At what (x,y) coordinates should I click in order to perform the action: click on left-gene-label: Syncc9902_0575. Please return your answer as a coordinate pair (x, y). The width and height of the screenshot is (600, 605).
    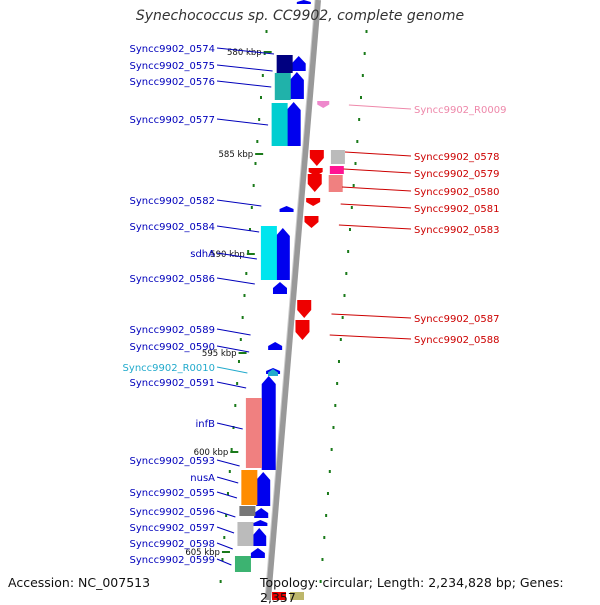
    Looking at the image, I should click on (173, 66).